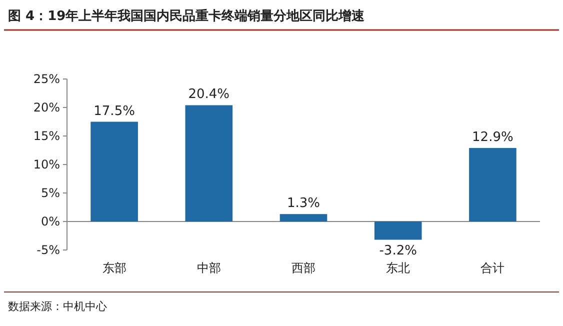 The height and width of the screenshot is (326, 563). I want to click on x-tick-label: 合计, so click(492, 268).